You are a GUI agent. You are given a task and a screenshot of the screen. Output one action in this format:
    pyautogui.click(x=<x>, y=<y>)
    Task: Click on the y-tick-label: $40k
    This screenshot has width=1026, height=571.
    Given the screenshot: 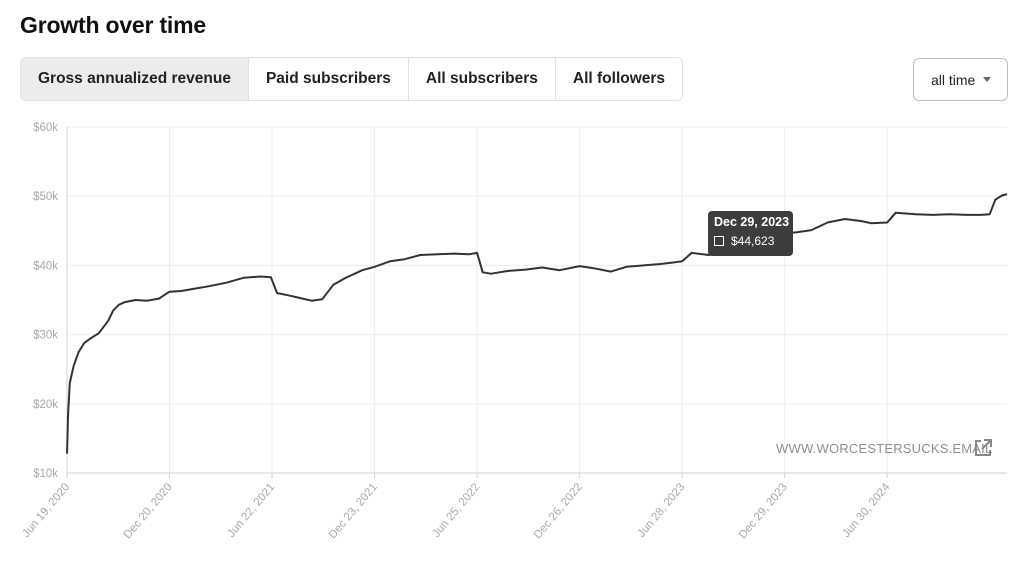 What is the action you would take?
    pyautogui.click(x=45, y=266)
    